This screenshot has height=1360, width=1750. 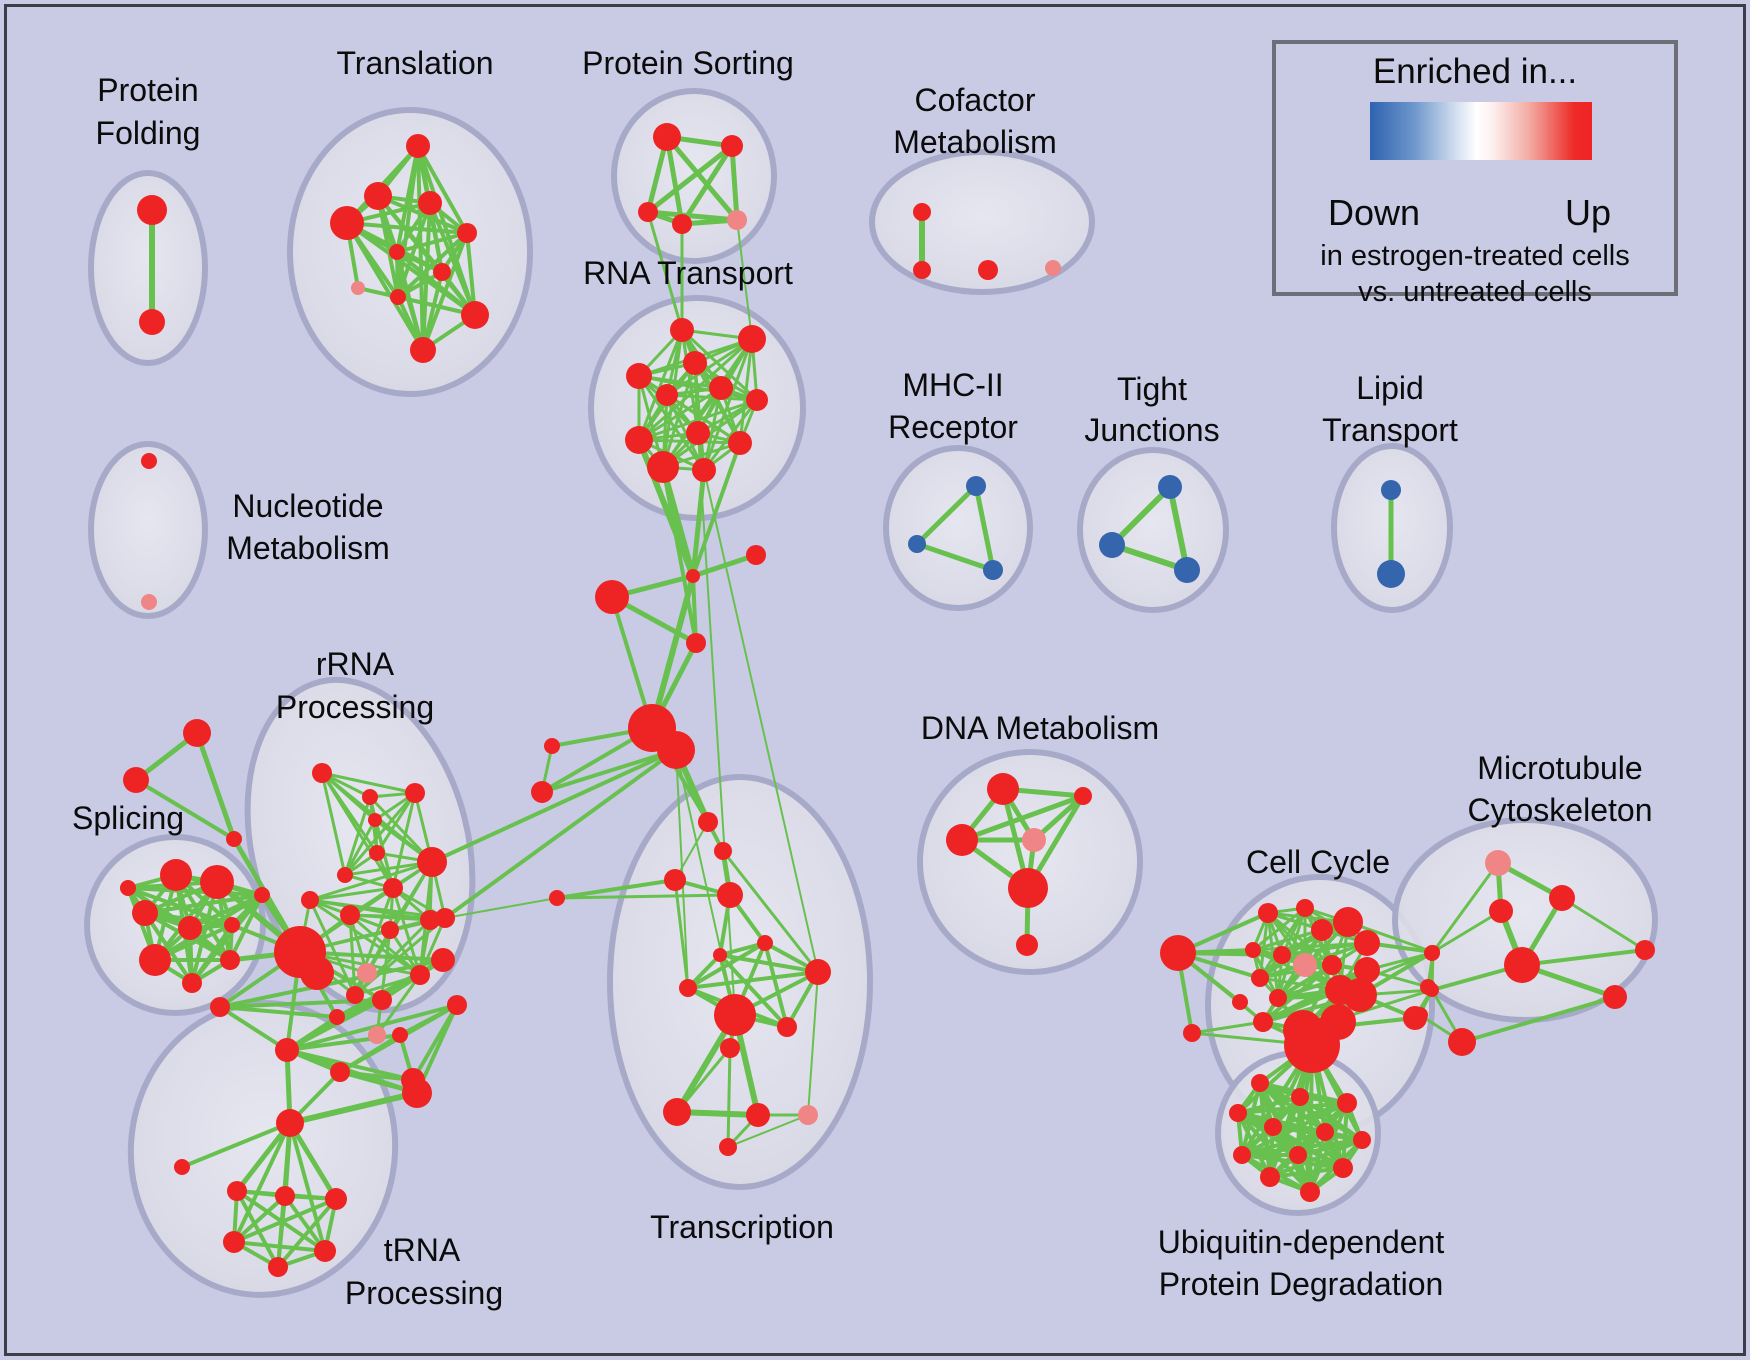 What do you see at coordinates (457, 1005) in the screenshot?
I see `node-lm9` at bounding box center [457, 1005].